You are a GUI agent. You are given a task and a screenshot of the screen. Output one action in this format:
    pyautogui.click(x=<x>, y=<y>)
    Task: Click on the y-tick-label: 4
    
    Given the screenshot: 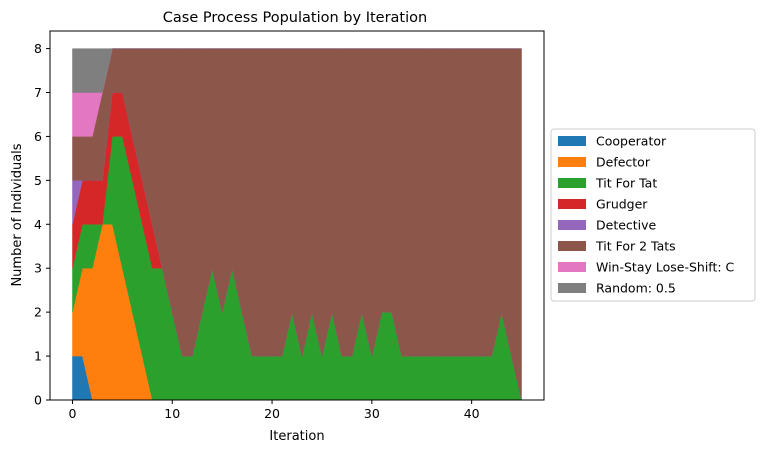 What is the action you would take?
    pyautogui.click(x=38, y=224)
    